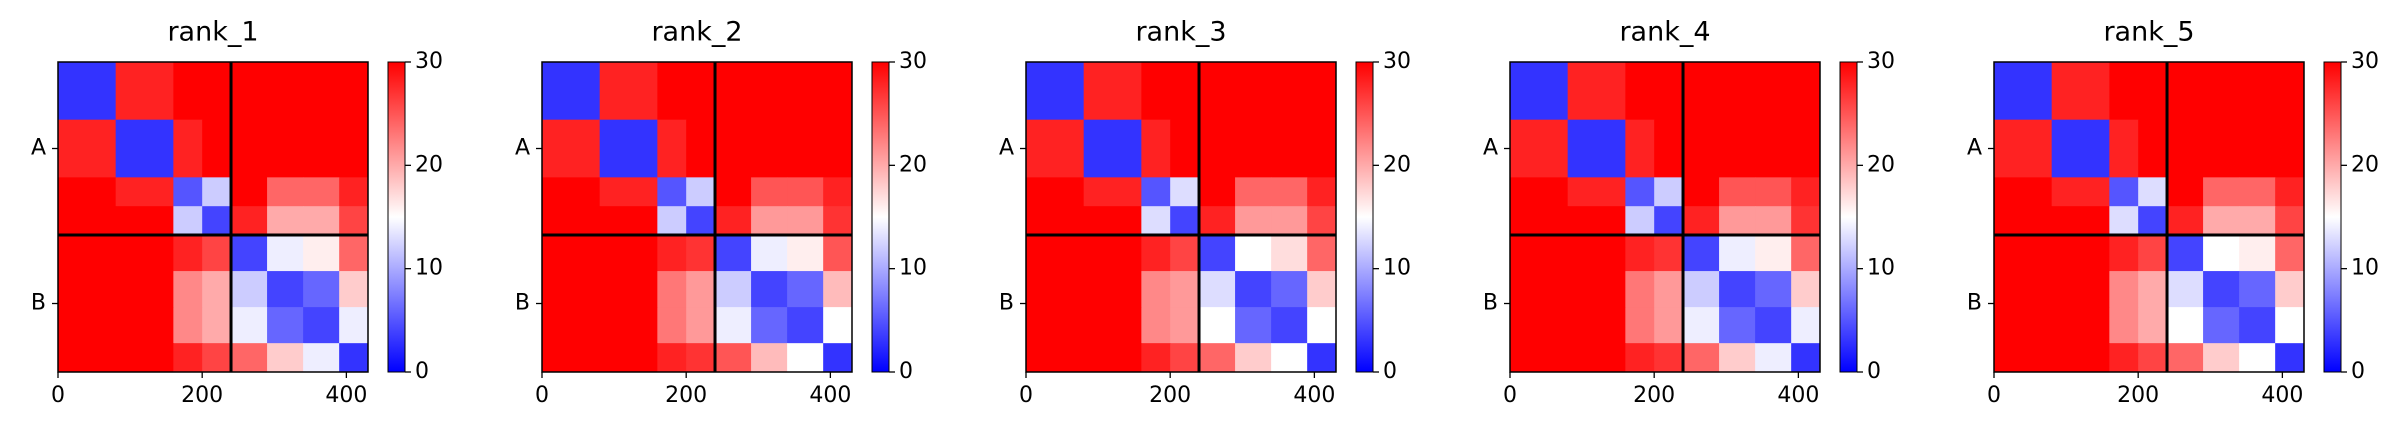 This screenshot has height=438, width=2401. I want to click on colorbar-tick-label: 20, so click(1397, 164).